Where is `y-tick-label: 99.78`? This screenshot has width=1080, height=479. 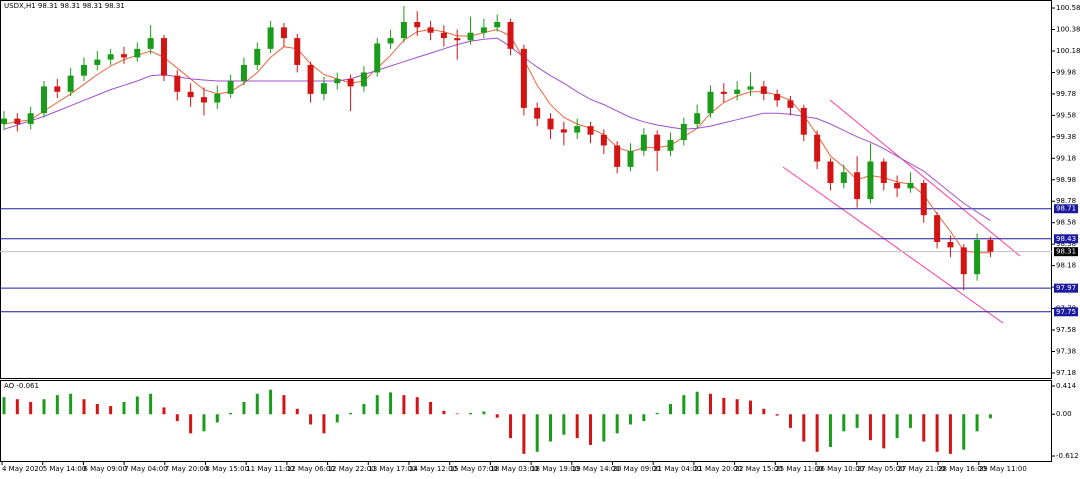 y-tick-label: 99.78 is located at coordinates (1066, 94).